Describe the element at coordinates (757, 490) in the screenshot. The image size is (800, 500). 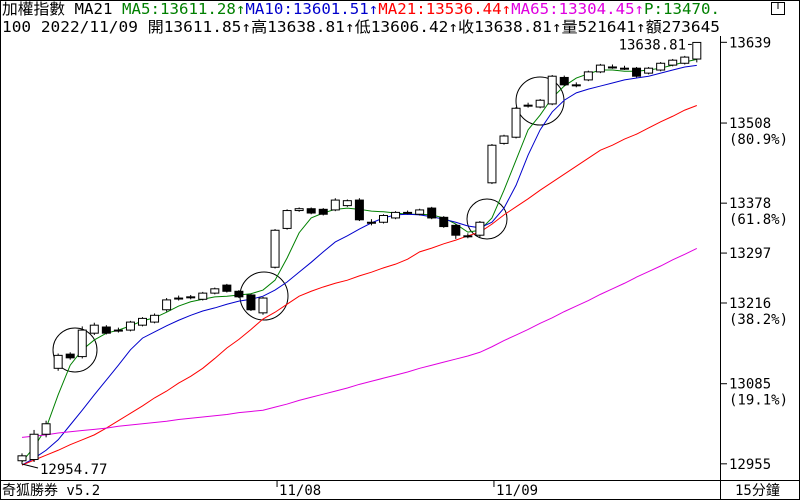
I see `period: 15分鐘` at that location.